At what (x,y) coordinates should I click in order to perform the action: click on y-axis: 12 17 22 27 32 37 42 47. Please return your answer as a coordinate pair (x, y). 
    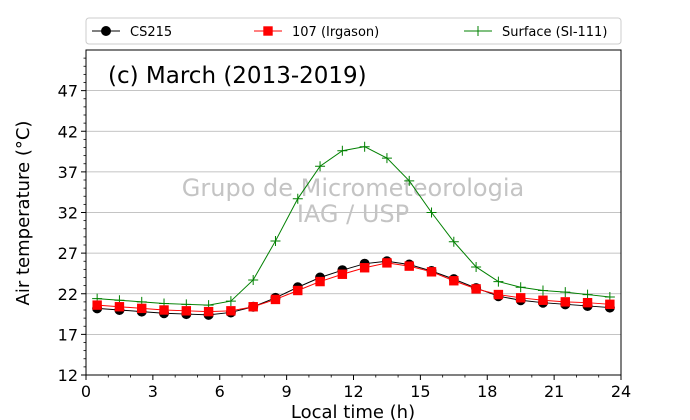
    Looking at the image, I should click on (72, 221).